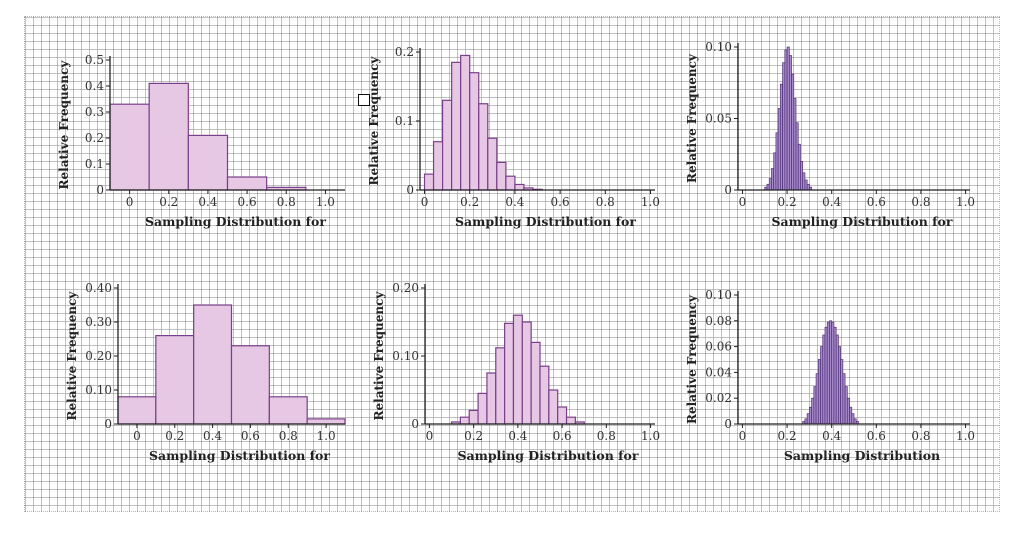 The height and width of the screenshot is (533, 1024). I want to click on y-tick-label: 0.04, so click(718, 372).